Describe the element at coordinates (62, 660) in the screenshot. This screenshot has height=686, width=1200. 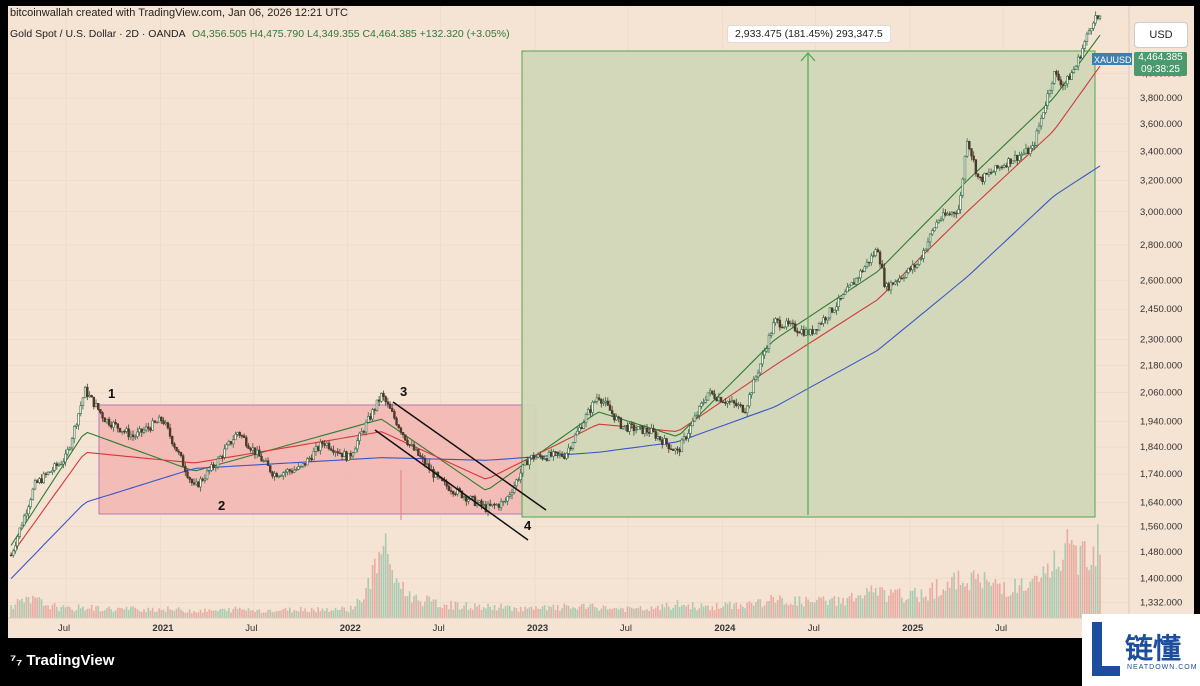
I see `tradingview-logo: ⁷₇ TradingView` at that location.